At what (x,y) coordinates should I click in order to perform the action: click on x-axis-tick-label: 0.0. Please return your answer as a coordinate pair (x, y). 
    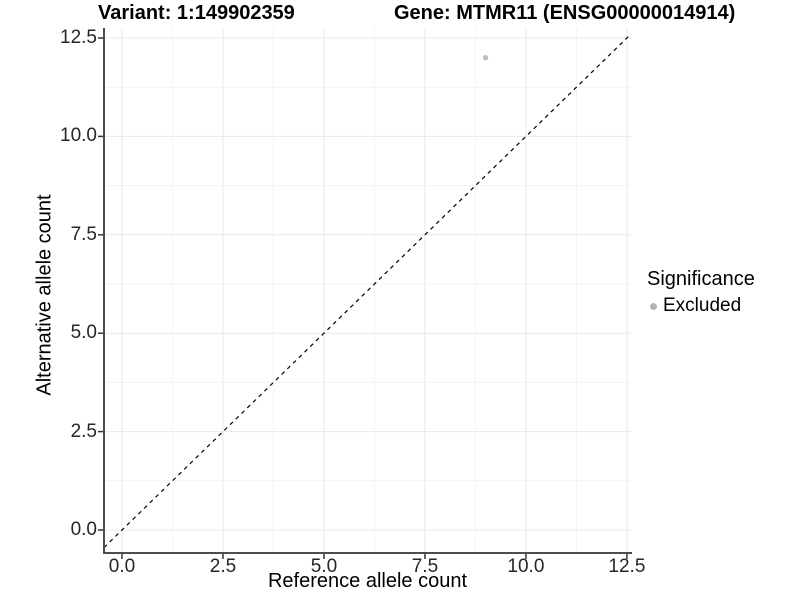
    Looking at the image, I should click on (122, 566).